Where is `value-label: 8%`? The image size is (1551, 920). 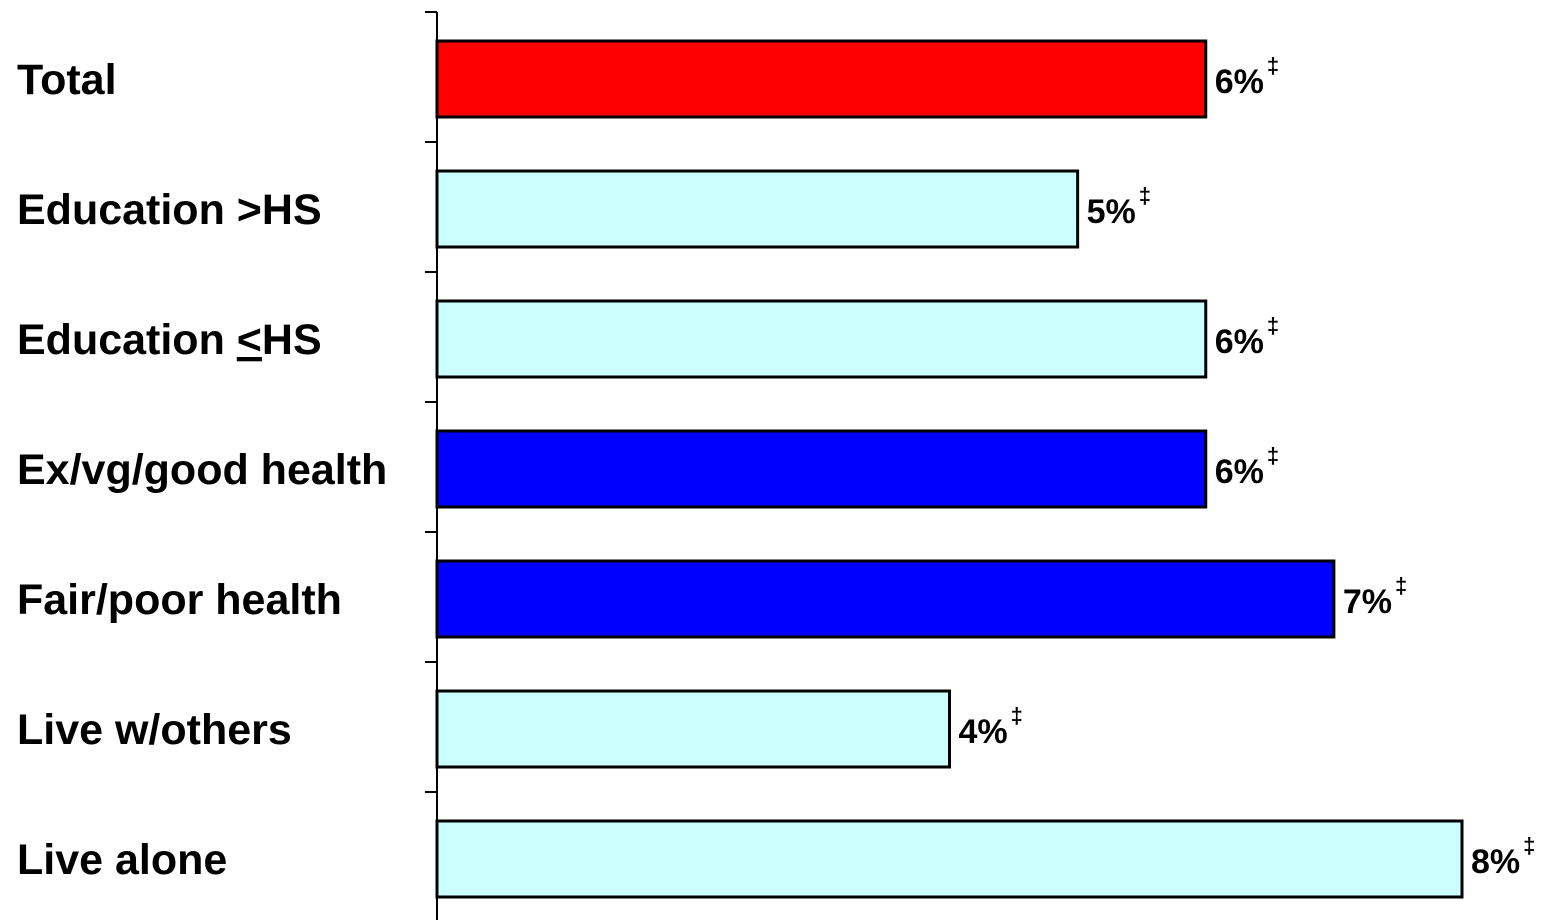
value-label: 8% is located at coordinates (1495, 862).